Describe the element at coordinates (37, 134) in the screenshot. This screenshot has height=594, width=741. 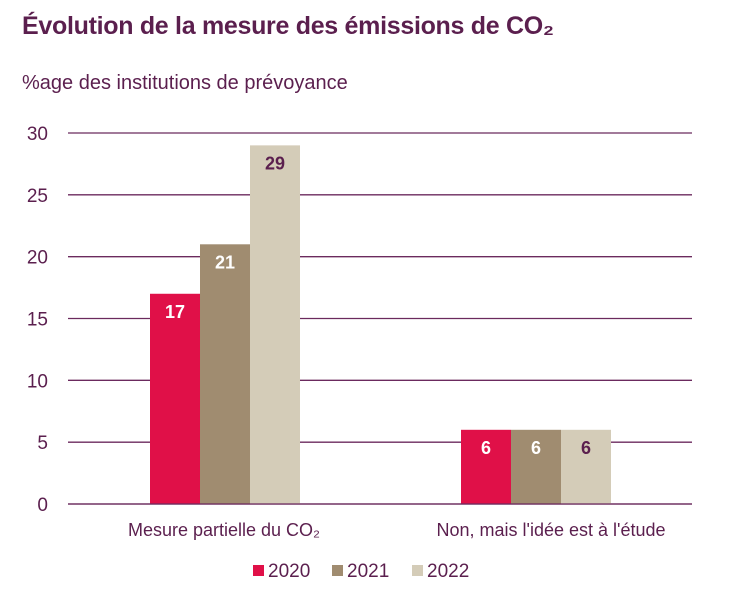
I see `y-tick-label: 30` at that location.